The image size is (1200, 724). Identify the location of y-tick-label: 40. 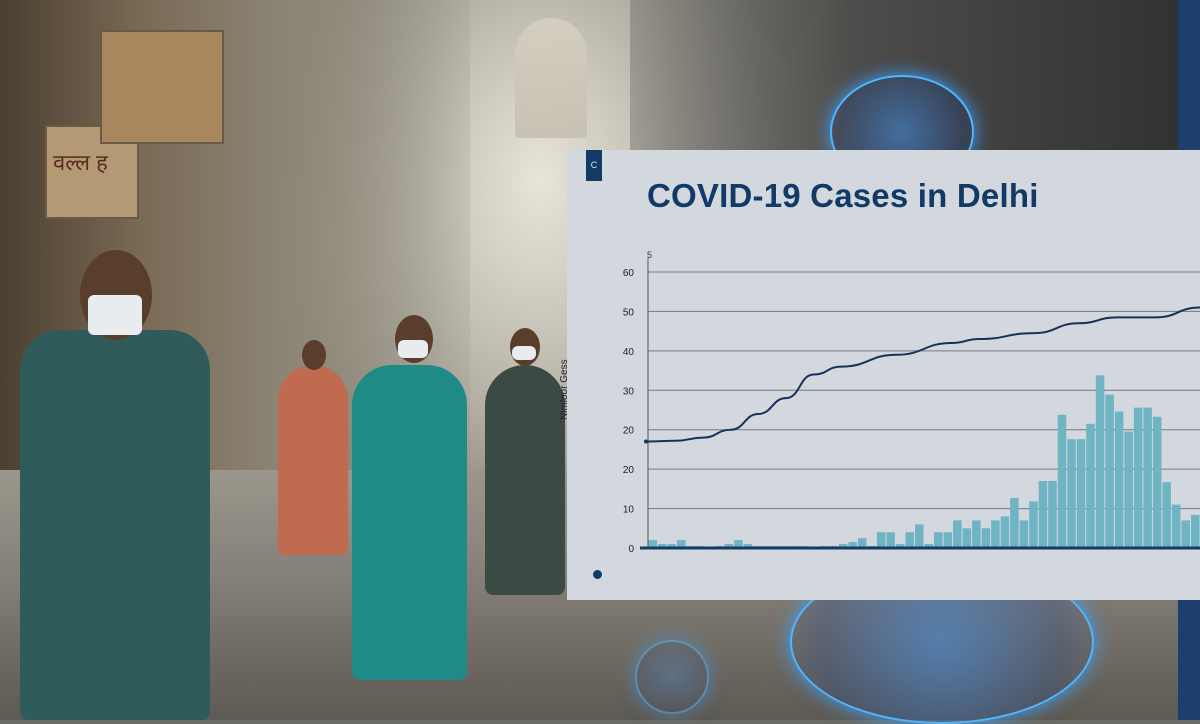
(629, 352).